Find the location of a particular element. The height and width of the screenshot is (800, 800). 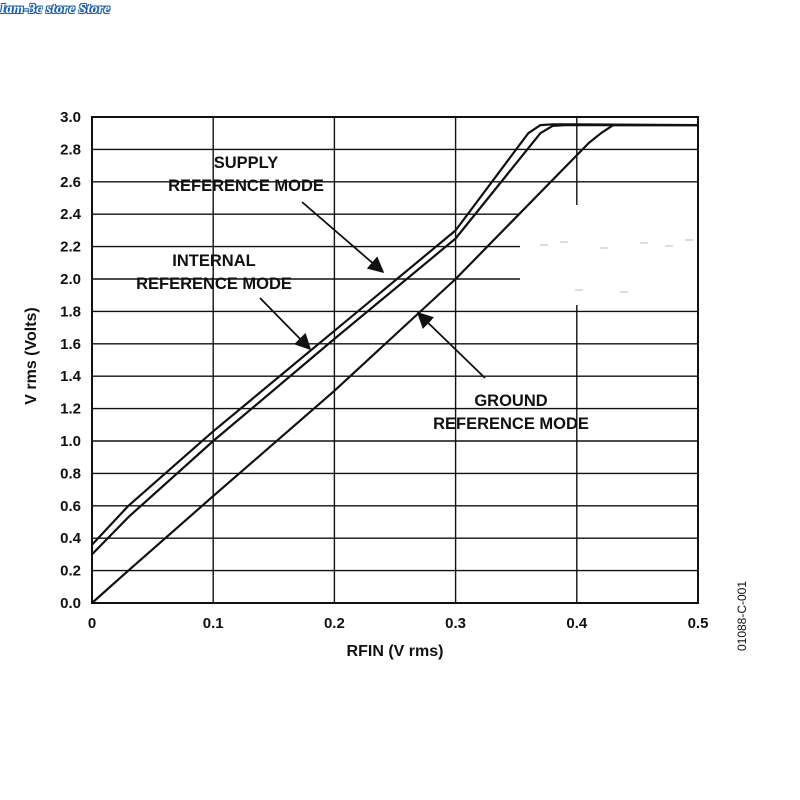

y-tick-label-1: 0.2 is located at coordinates (70, 571).